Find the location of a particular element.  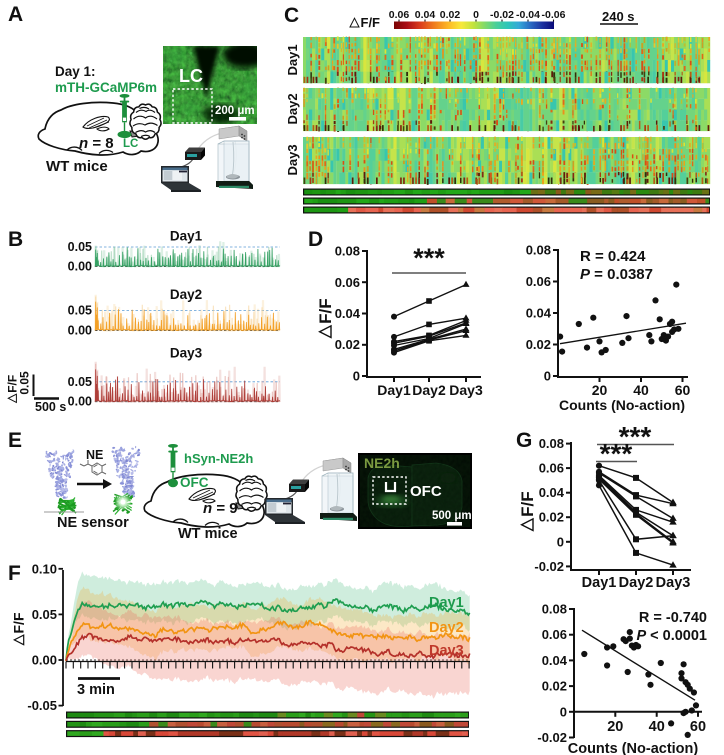

svg-text: P = 0.0387 is located at coordinates (616, 274).